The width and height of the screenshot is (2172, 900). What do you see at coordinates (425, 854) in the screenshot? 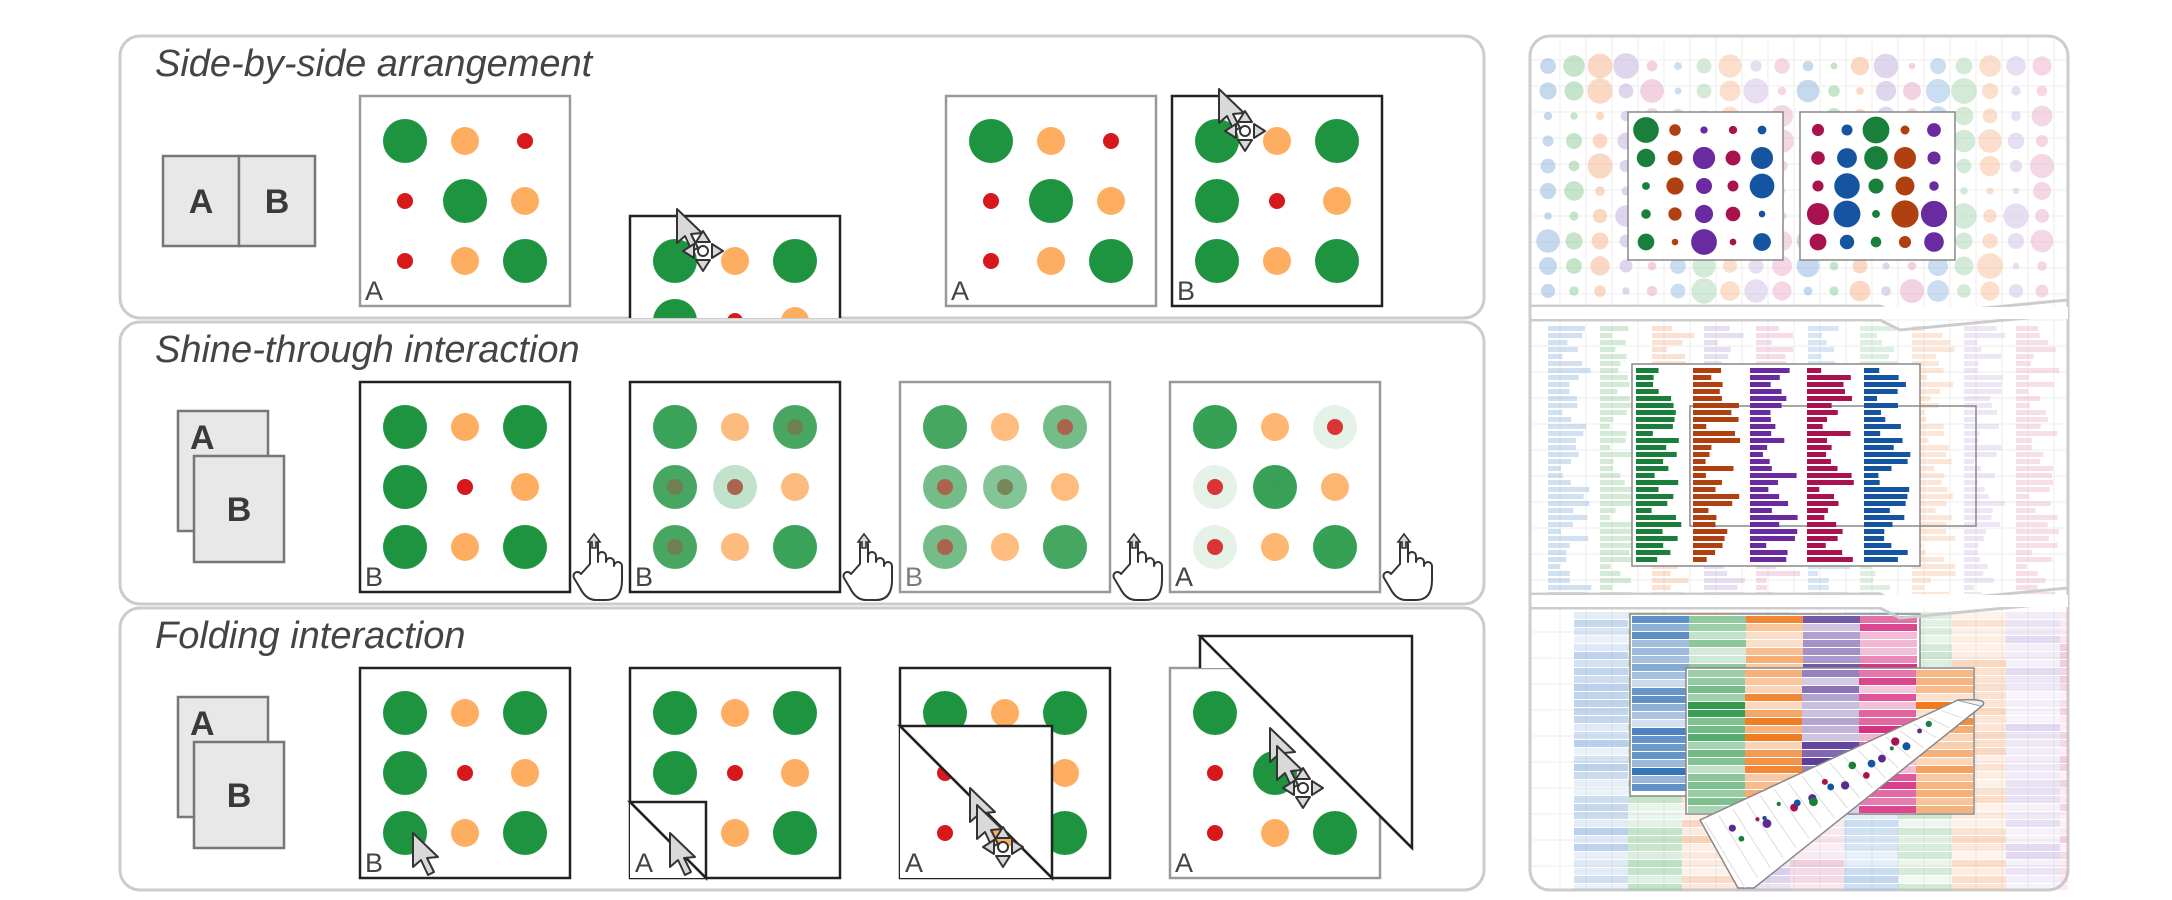
I see `pointer-arrow-icon` at bounding box center [425, 854].